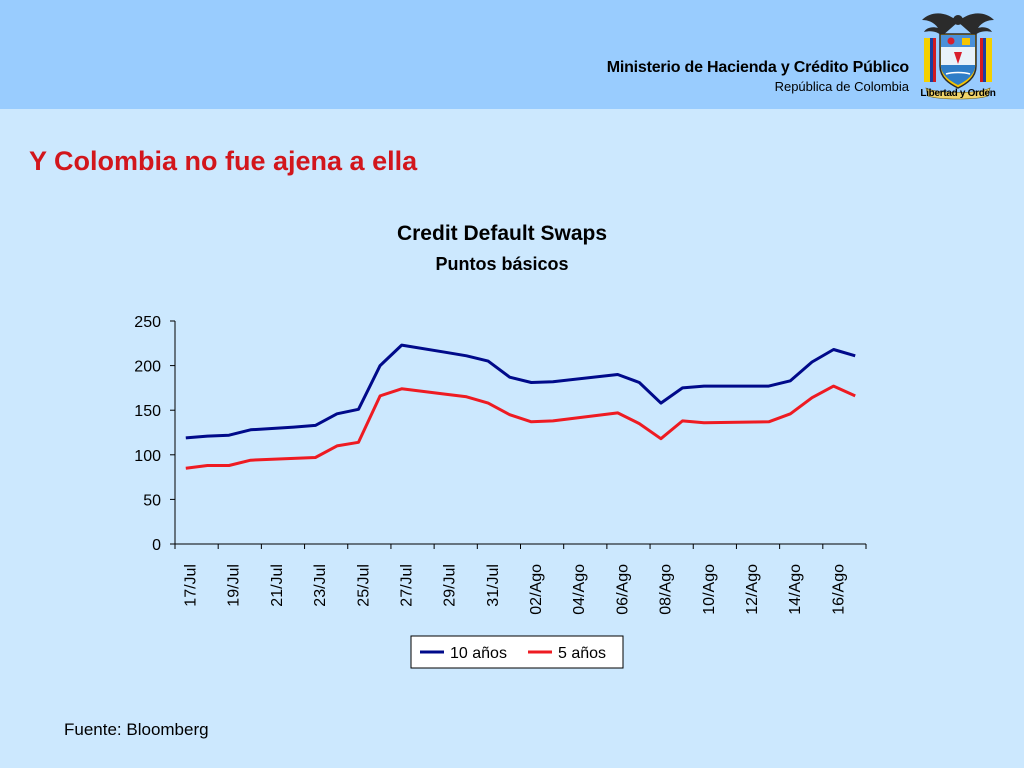 The image size is (1024, 768). What do you see at coordinates (152, 500) in the screenshot?
I see `y-tick-label: 50` at bounding box center [152, 500].